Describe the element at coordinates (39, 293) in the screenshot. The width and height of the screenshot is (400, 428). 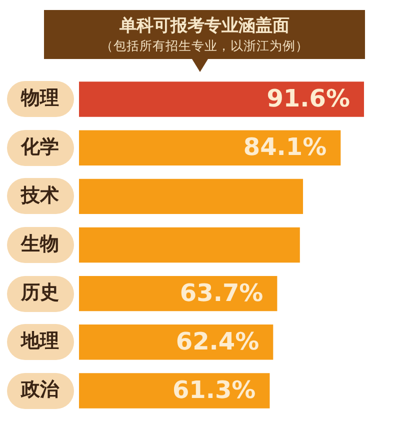
I see `y-tick-label: 历史` at that location.